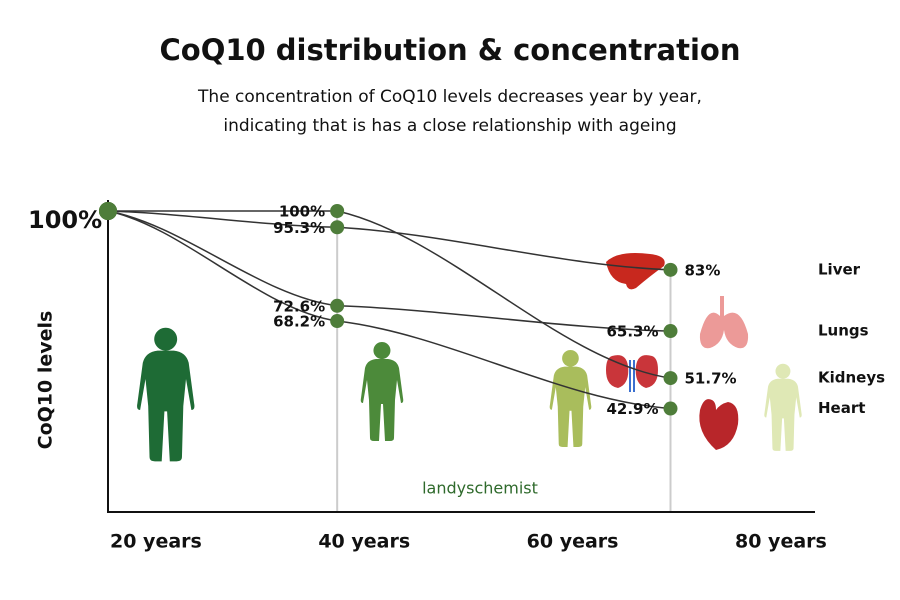  What do you see at coordinates (632, 332) in the screenshot?
I see `value-label: 65.3%` at bounding box center [632, 332].